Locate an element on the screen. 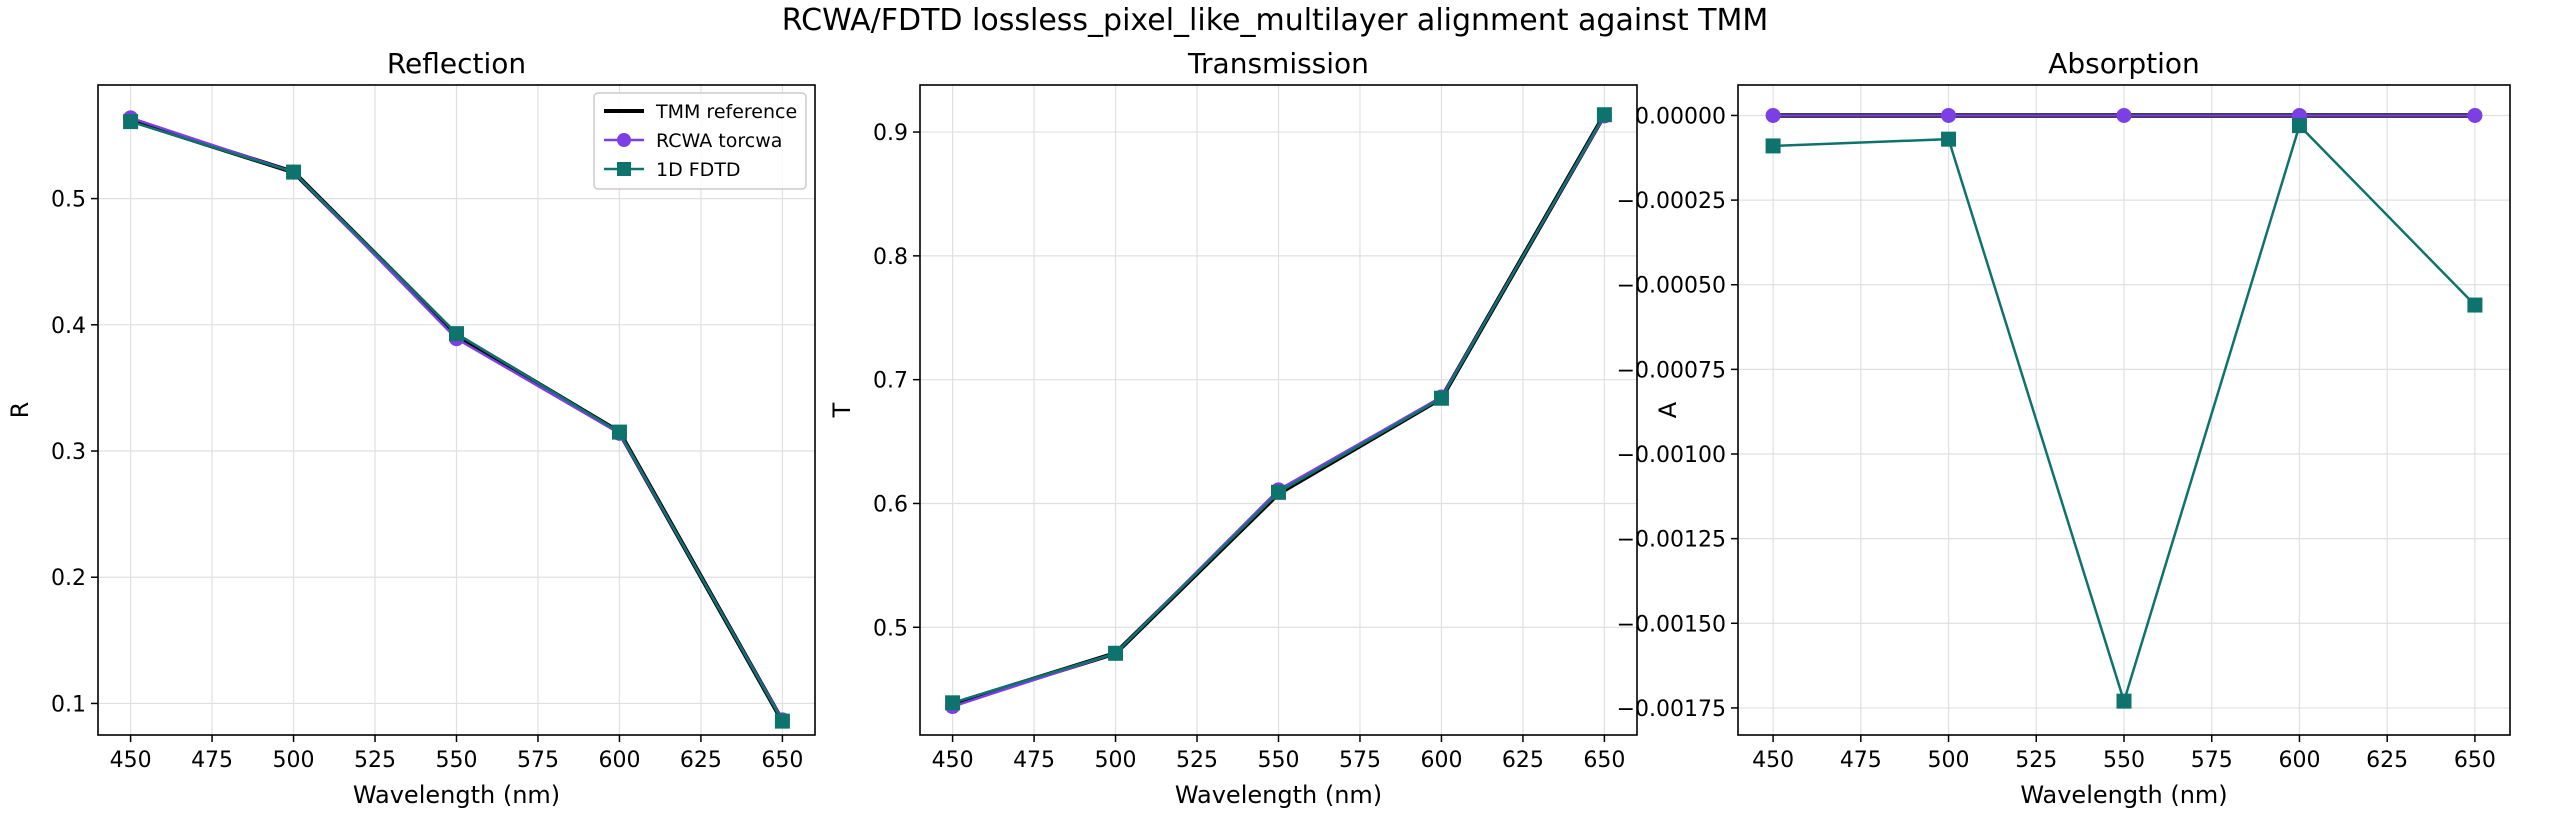 Image resolution: width=2550 pixels, height=816 pixels. legend-fdtd-label: 1D FDTD is located at coordinates (698, 170).